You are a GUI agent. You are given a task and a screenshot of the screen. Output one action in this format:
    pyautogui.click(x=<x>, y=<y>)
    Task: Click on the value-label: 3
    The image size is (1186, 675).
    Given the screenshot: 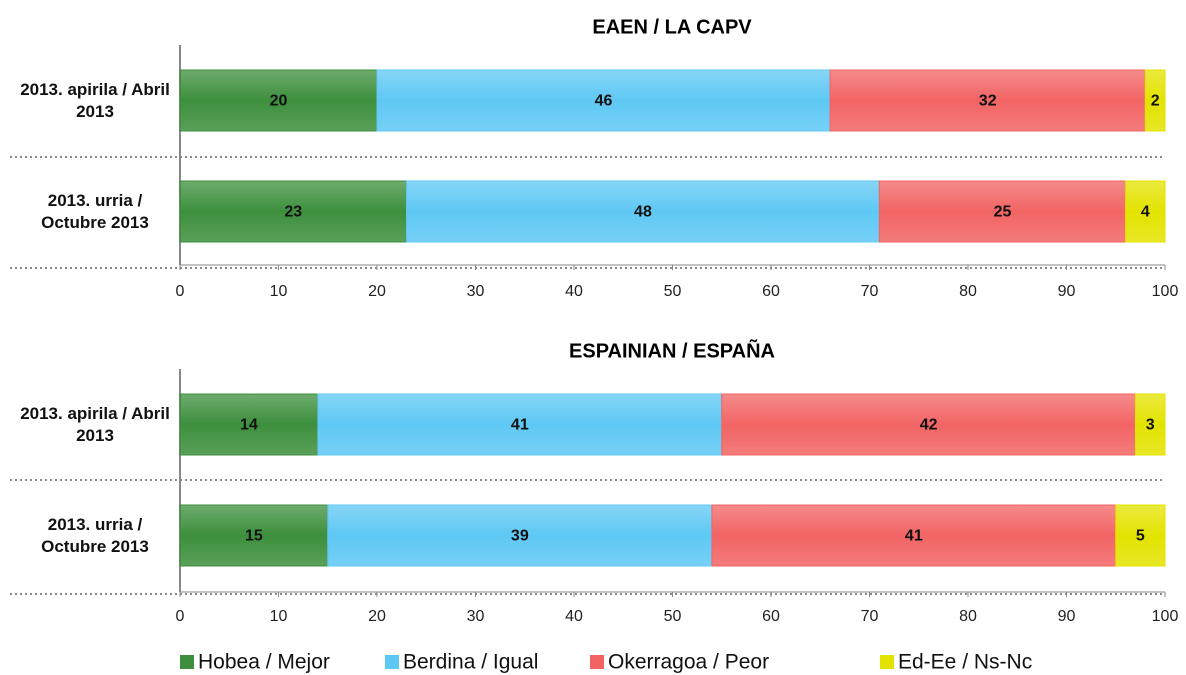 What is the action you would take?
    pyautogui.click(x=1150, y=425)
    